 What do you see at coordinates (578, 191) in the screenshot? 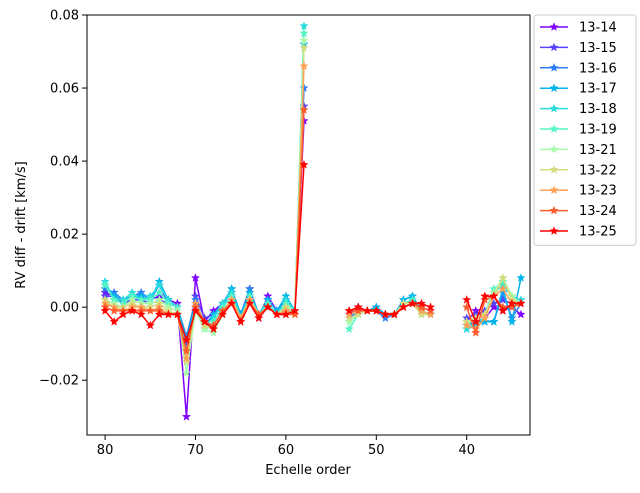
I see `legend-entry: 13-23` at bounding box center [578, 191].